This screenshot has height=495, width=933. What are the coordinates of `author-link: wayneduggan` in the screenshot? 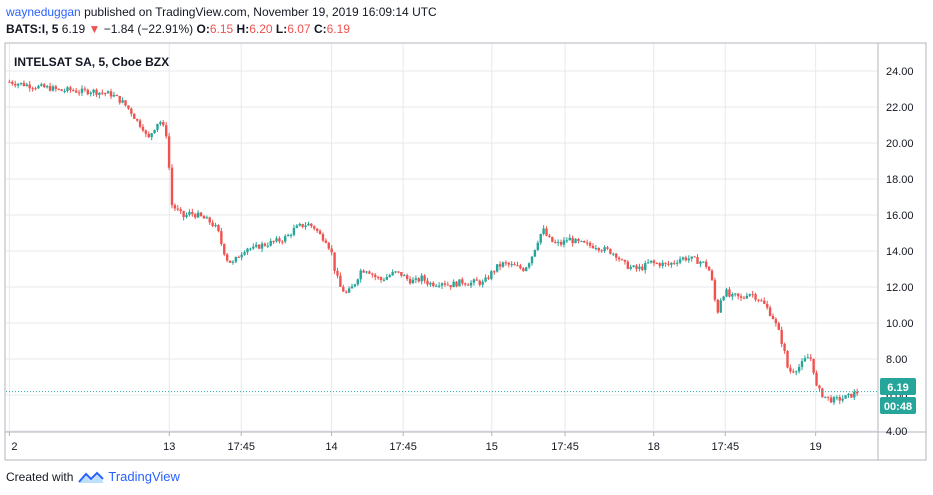 It's located at (43, 12).